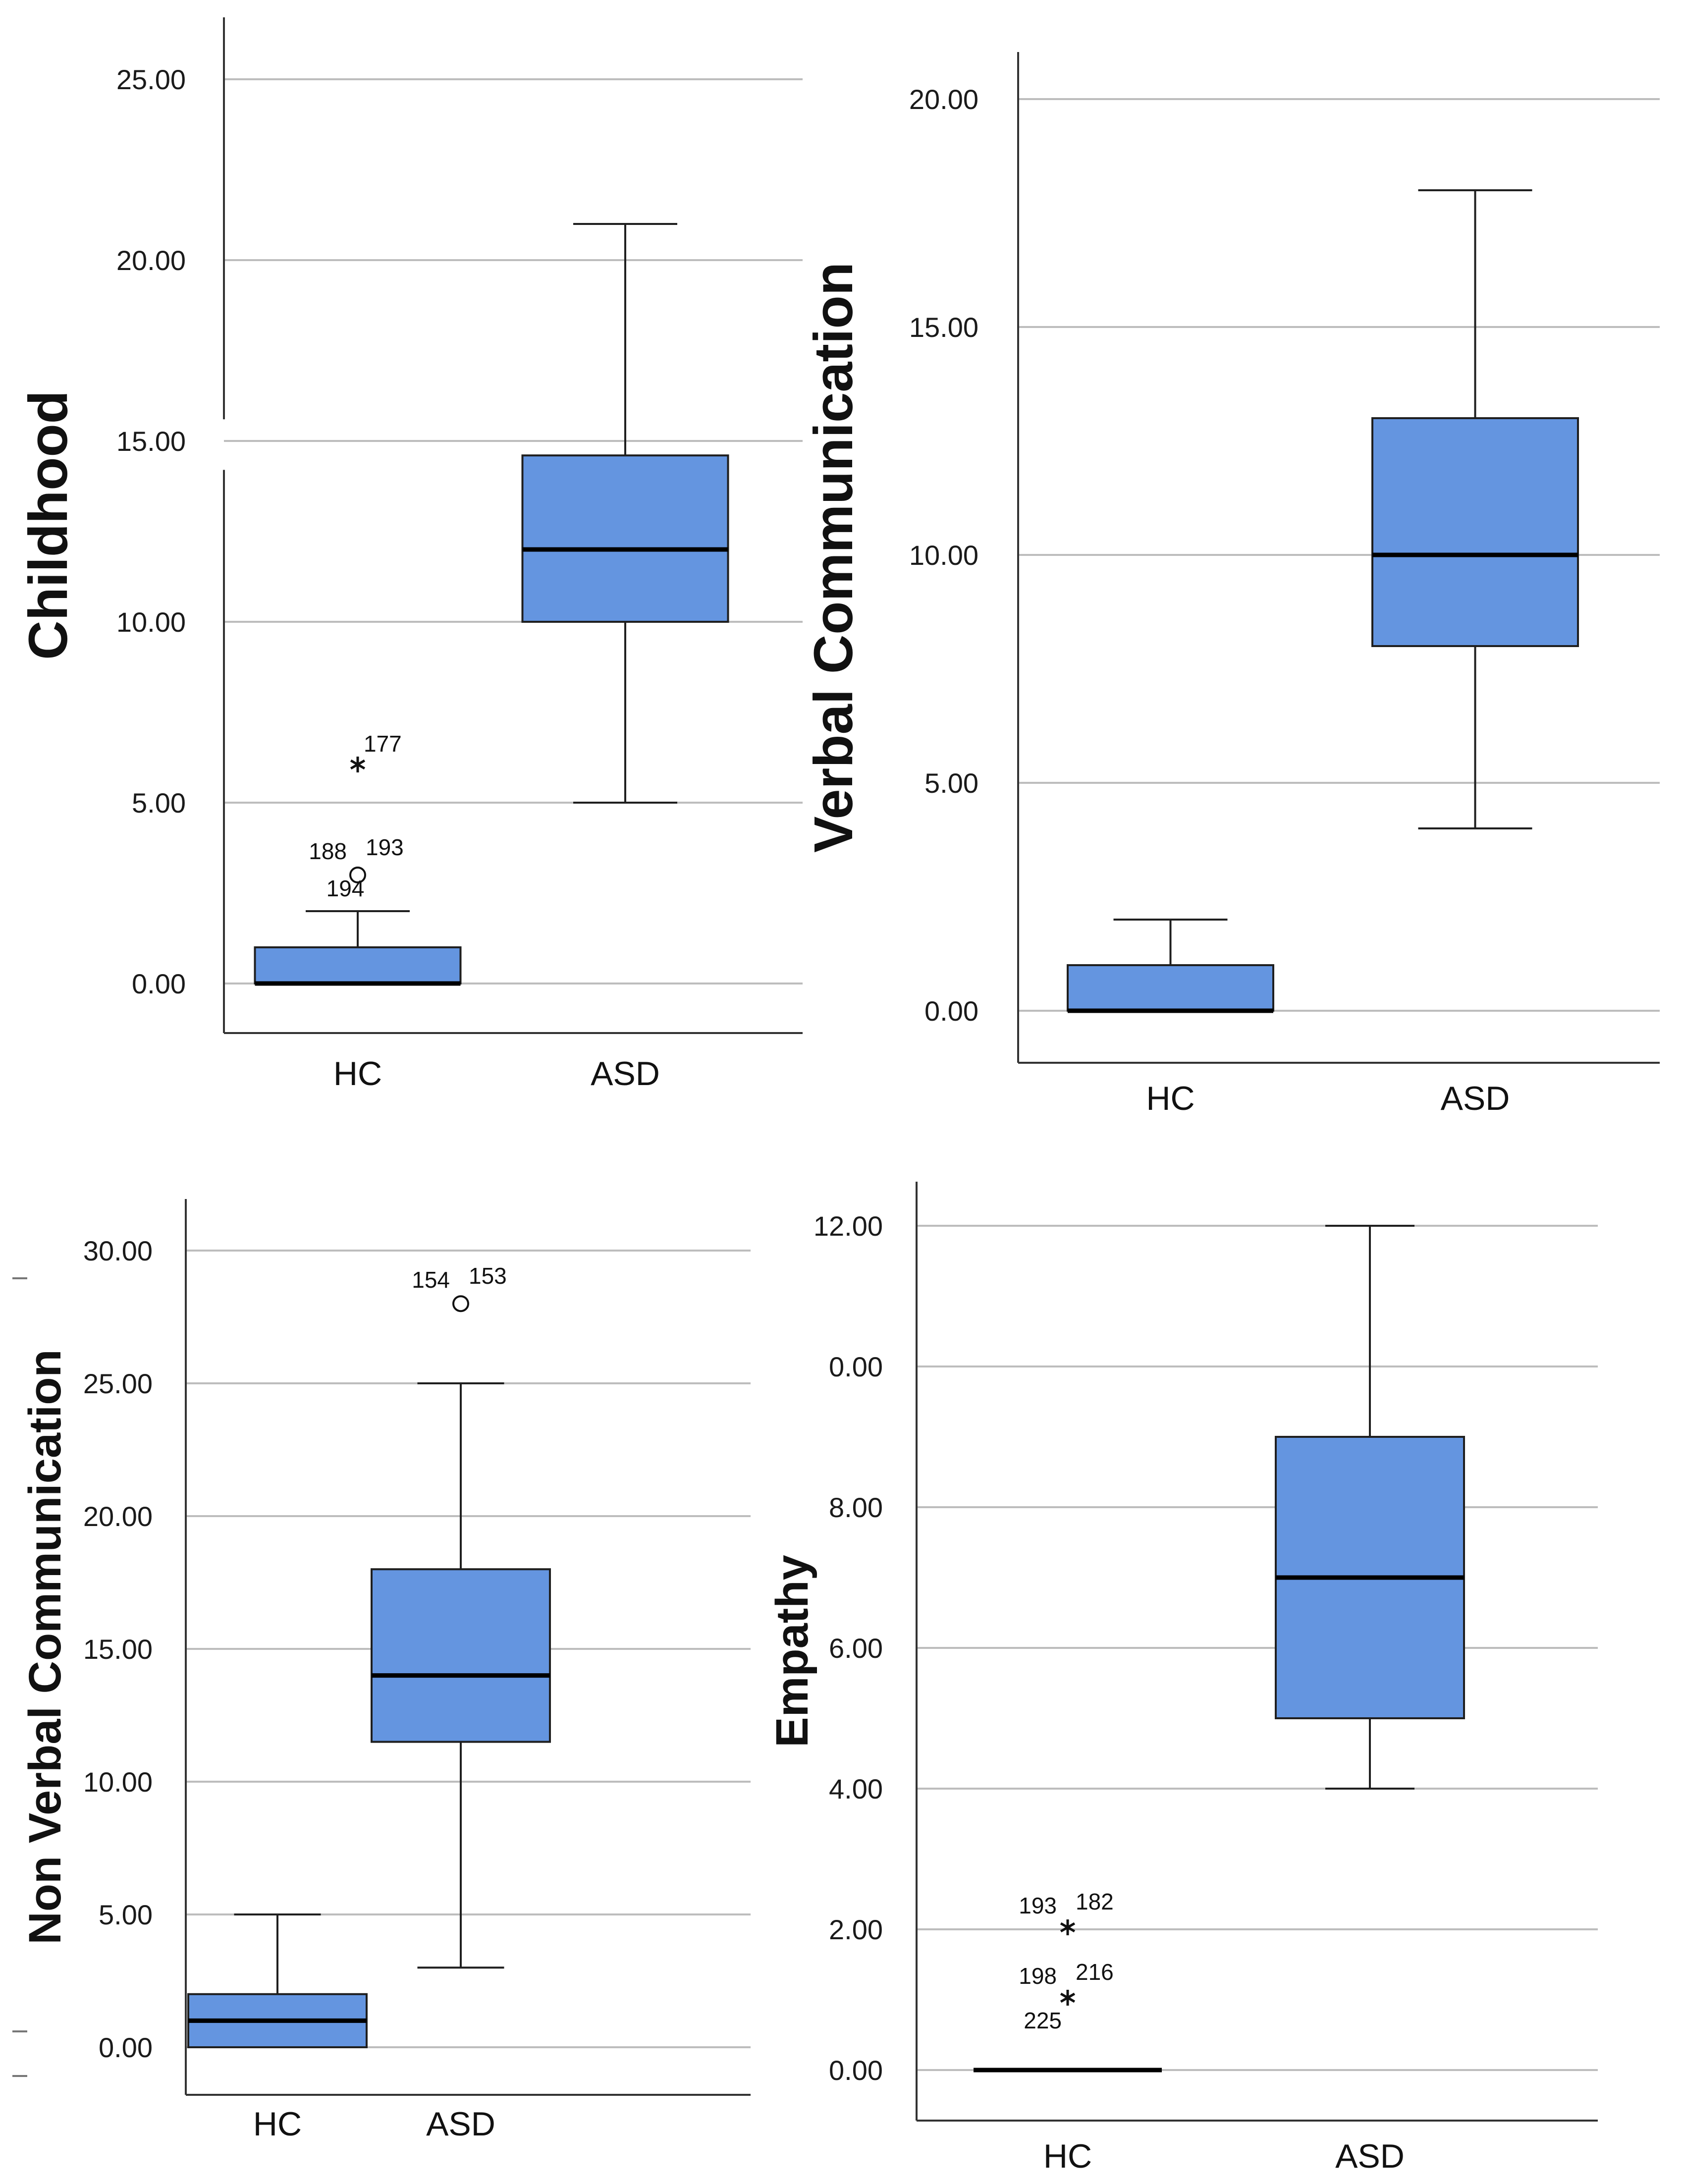 The width and height of the screenshot is (1684, 2184). Describe the element at coordinates (431, 1280) in the screenshot. I see `outlier-label: 154` at that location.